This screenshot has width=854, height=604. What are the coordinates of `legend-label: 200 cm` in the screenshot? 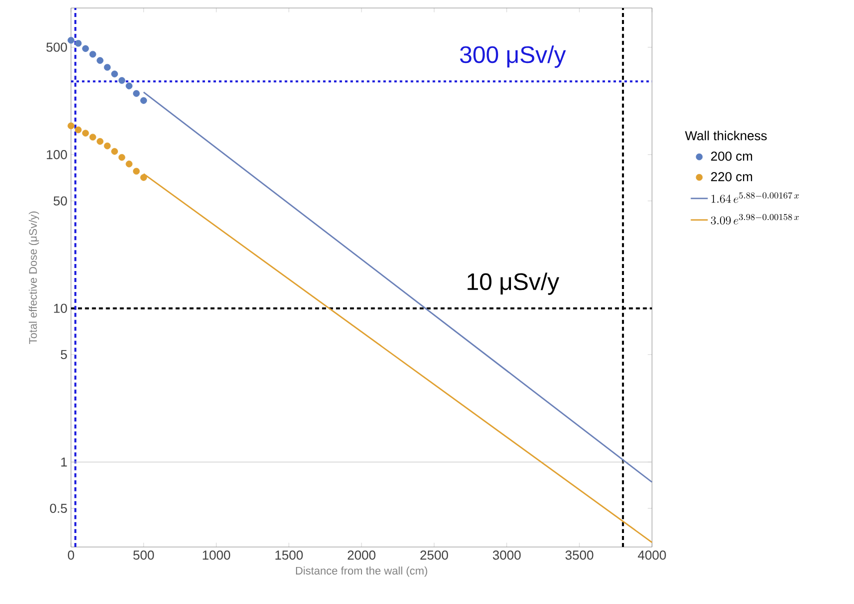 It's located at (731, 156).